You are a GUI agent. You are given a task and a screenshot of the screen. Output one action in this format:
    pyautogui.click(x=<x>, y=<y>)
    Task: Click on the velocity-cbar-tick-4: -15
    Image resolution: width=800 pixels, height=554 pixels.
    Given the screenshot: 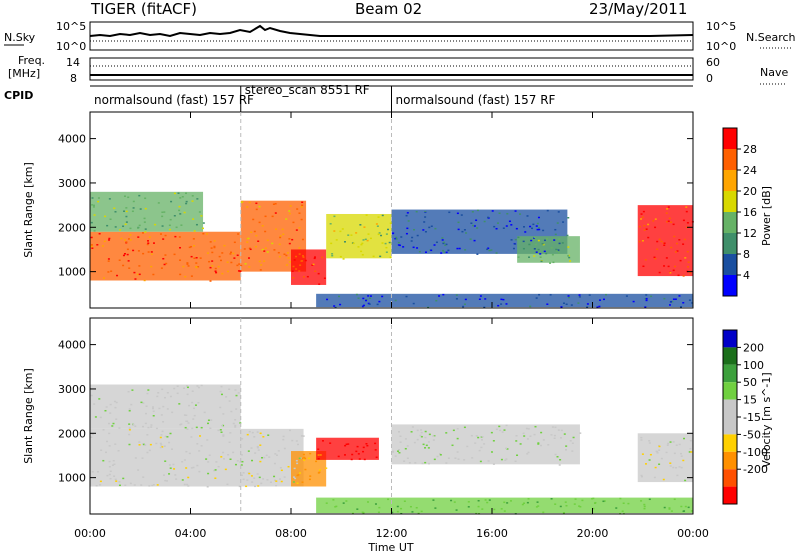 What is the action you would take?
    pyautogui.click(x=752, y=417)
    